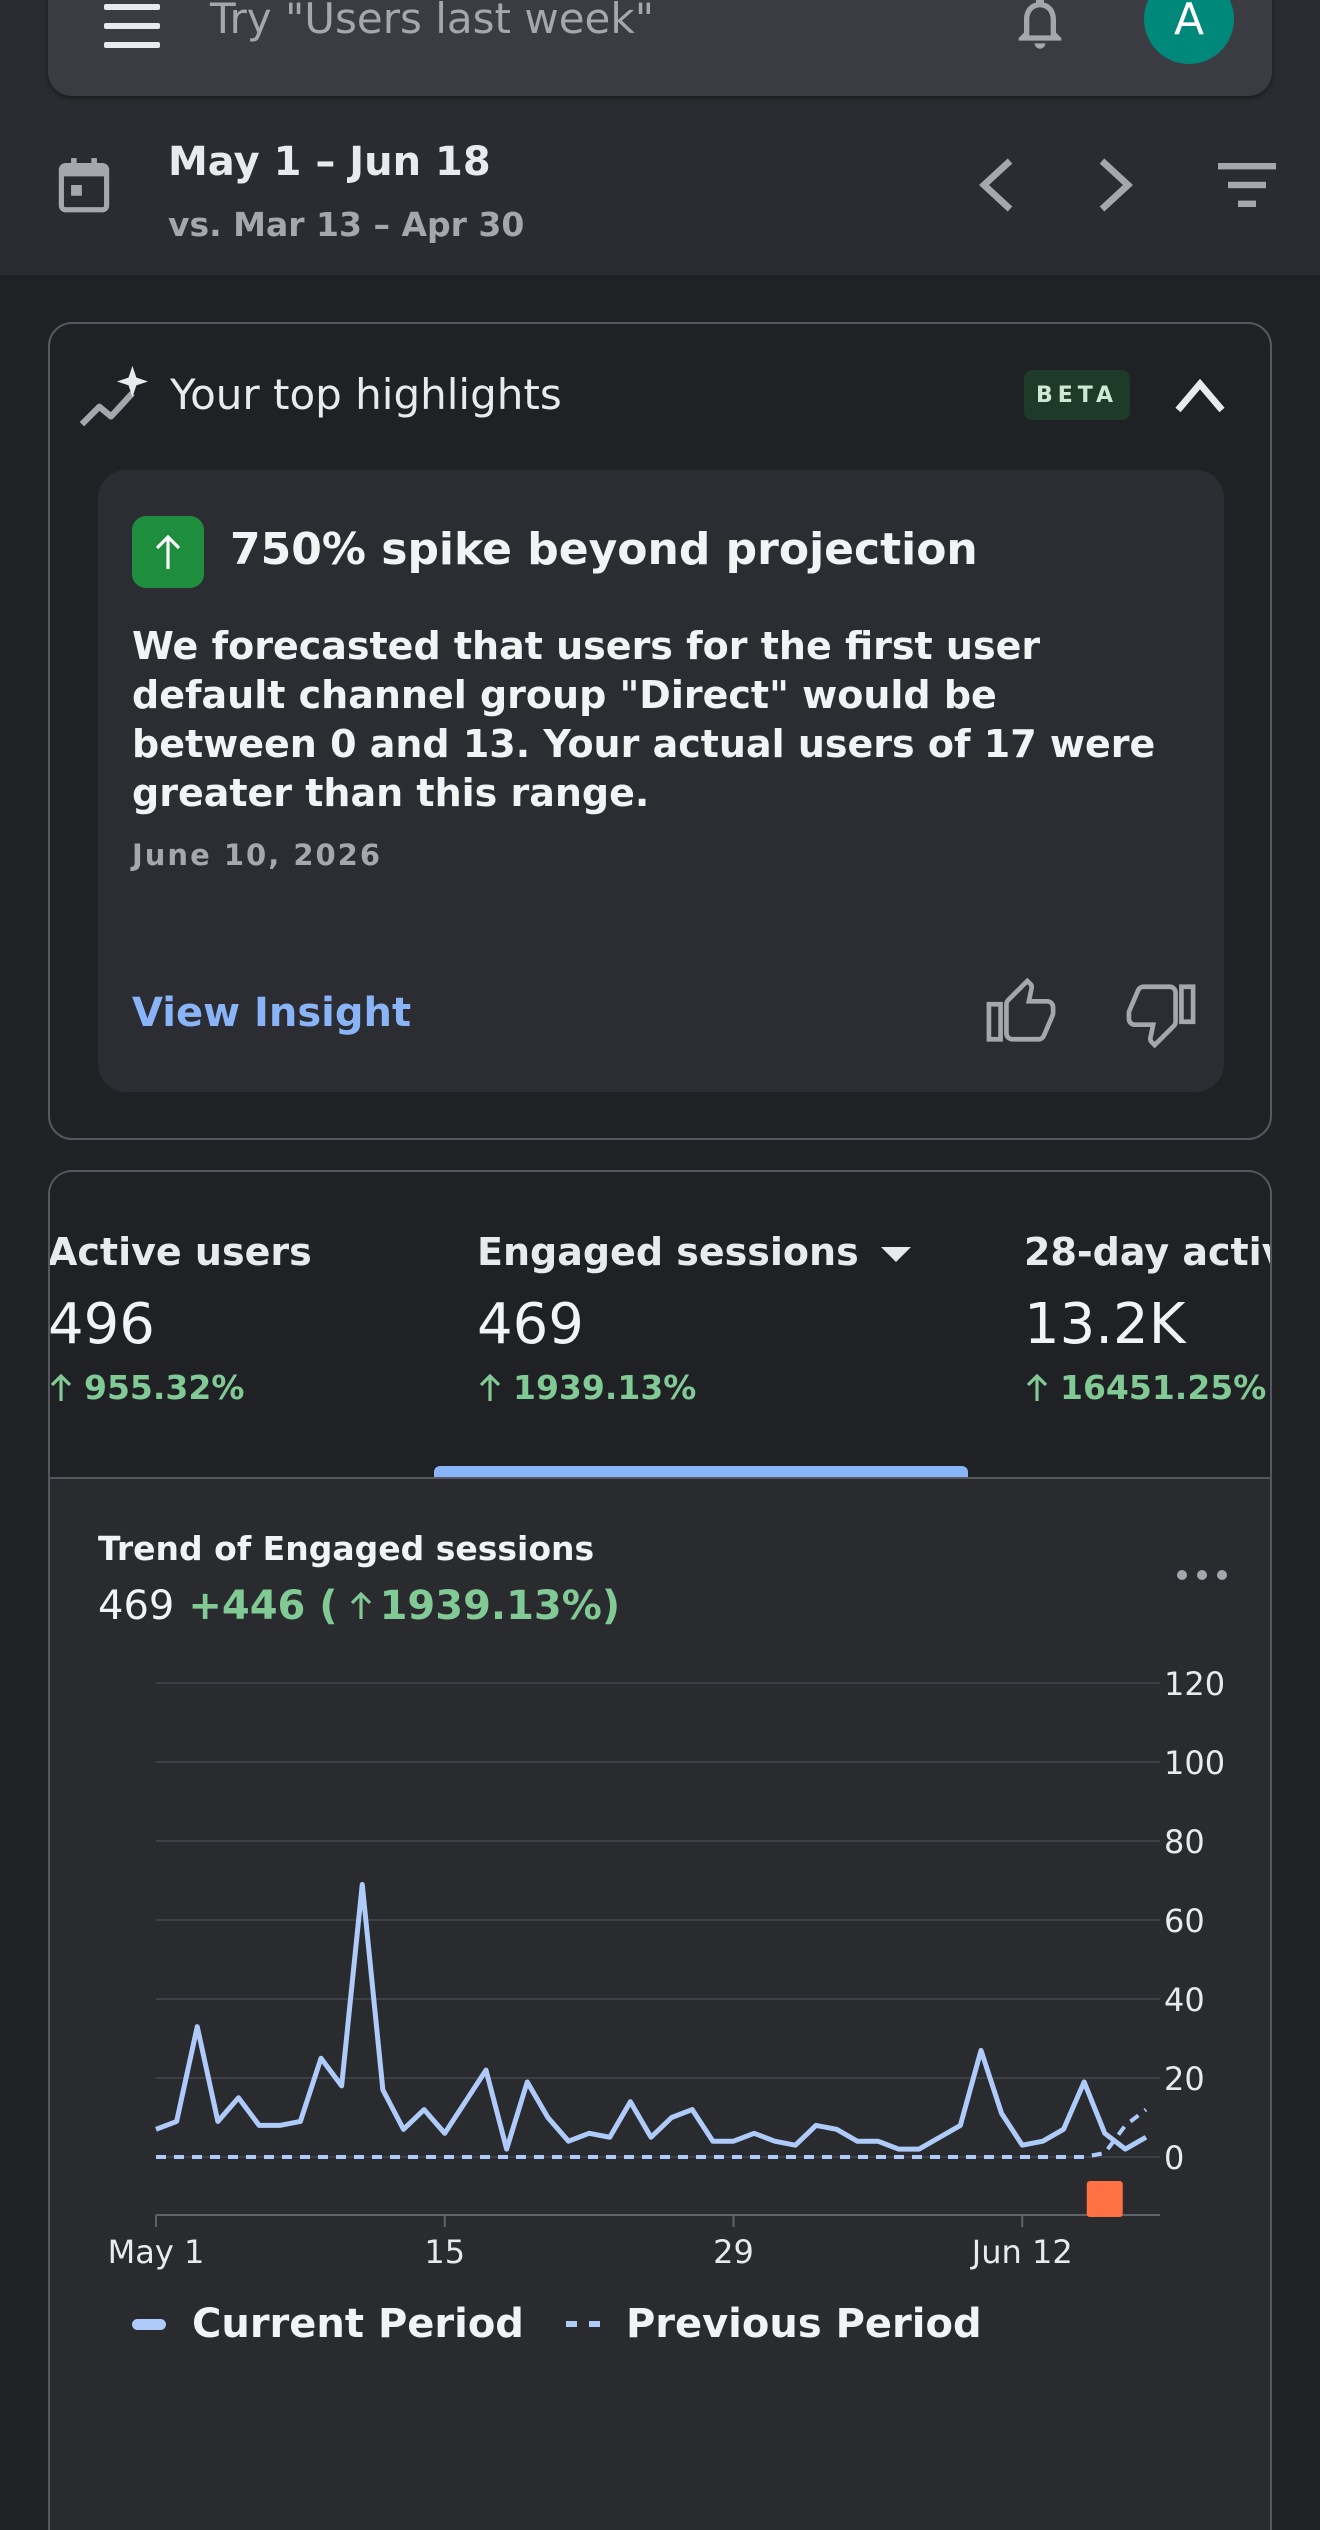  Describe the element at coordinates (895, 1254) in the screenshot. I see `dropdown-caret-icon` at that location.